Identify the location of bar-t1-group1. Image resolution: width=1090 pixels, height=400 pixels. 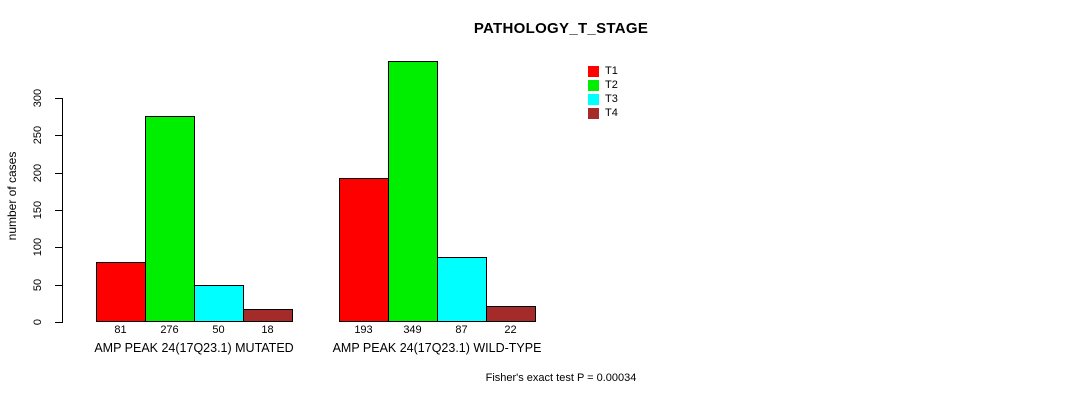
(121, 292).